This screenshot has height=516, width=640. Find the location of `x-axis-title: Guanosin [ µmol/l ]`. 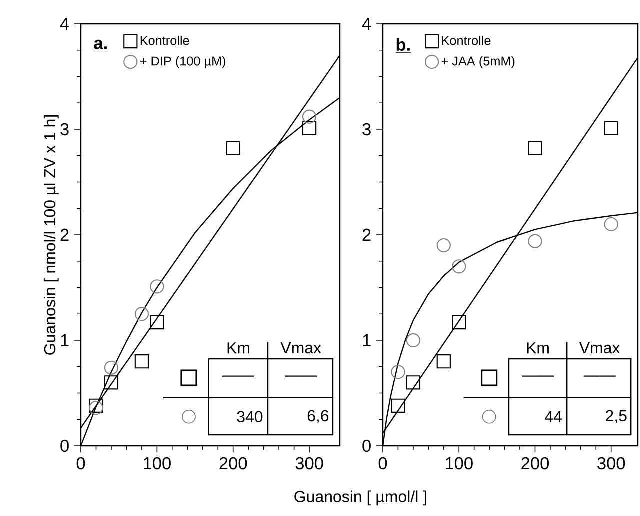

x-axis-title: Guanosin [ µmol/l ] is located at coordinates (360, 498).